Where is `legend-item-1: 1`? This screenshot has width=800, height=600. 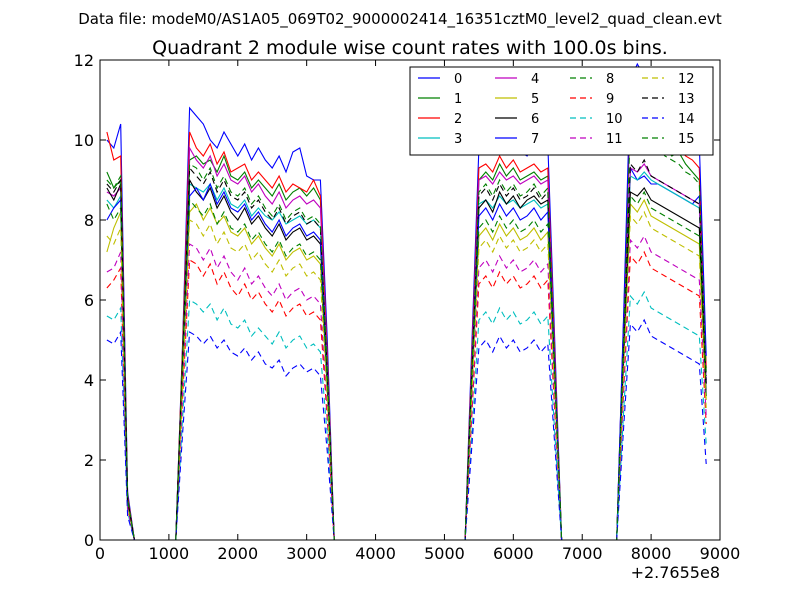
legend-item-1: 1 is located at coordinates (440, 99).